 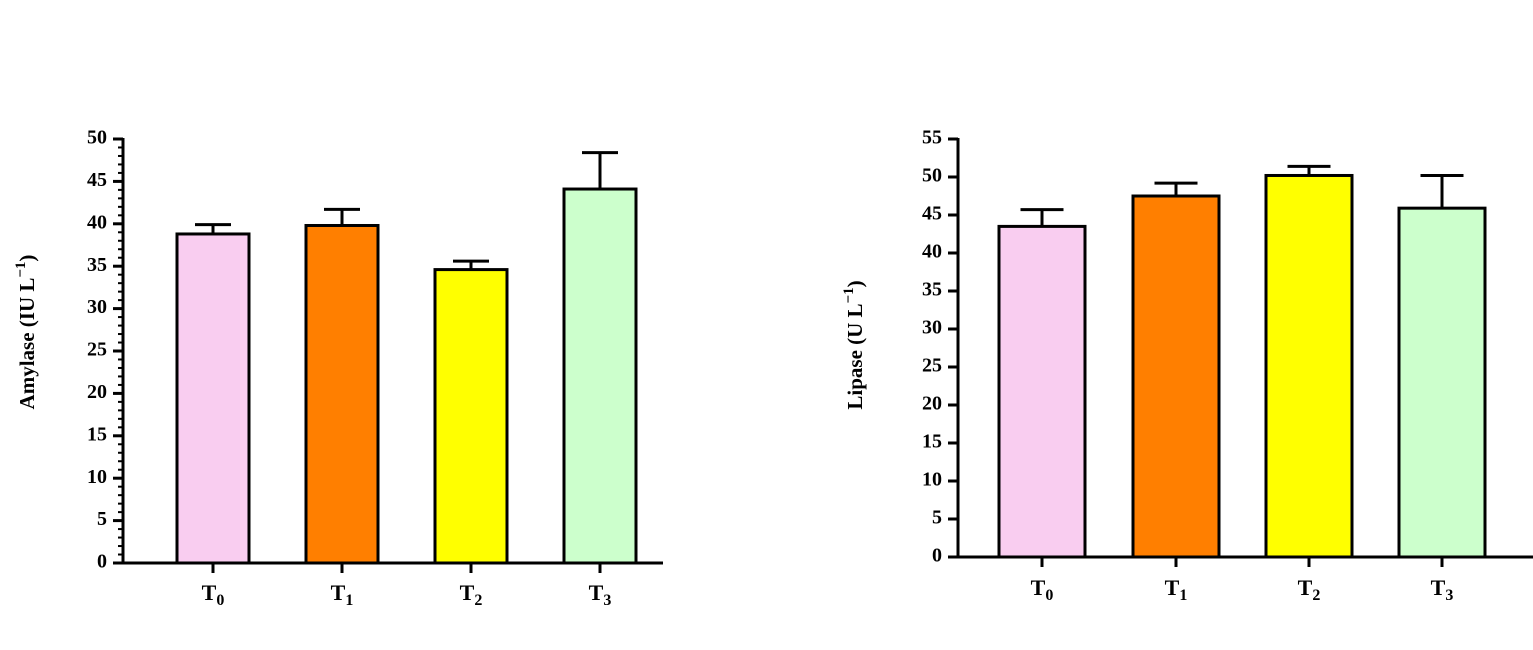 I want to click on y-tick-label-11: 55, so click(x=932, y=138).